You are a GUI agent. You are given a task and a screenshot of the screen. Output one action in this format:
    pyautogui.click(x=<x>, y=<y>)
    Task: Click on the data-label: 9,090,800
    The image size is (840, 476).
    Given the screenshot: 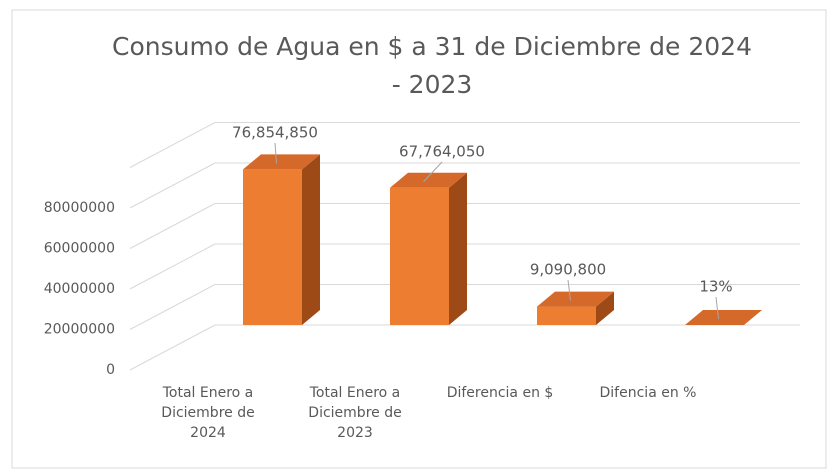 What is the action you would take?
    pyautogui.click(x=568, y=270)
    